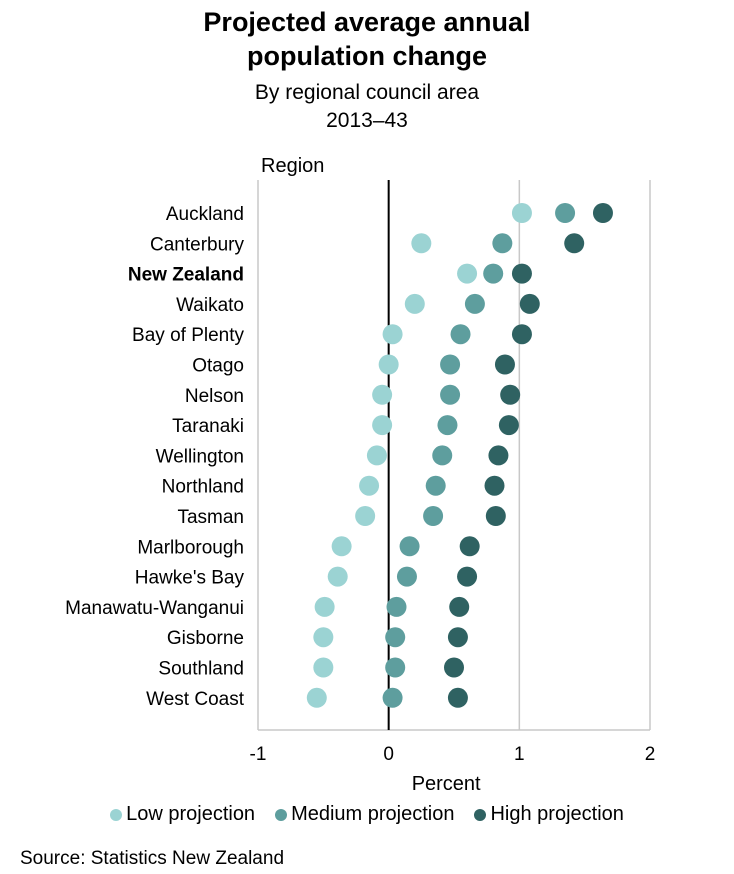  What do you see at coordinates (208, 426) in the screenshot?
I see `category-label: Taranaki` at bounding box center [208, 426].